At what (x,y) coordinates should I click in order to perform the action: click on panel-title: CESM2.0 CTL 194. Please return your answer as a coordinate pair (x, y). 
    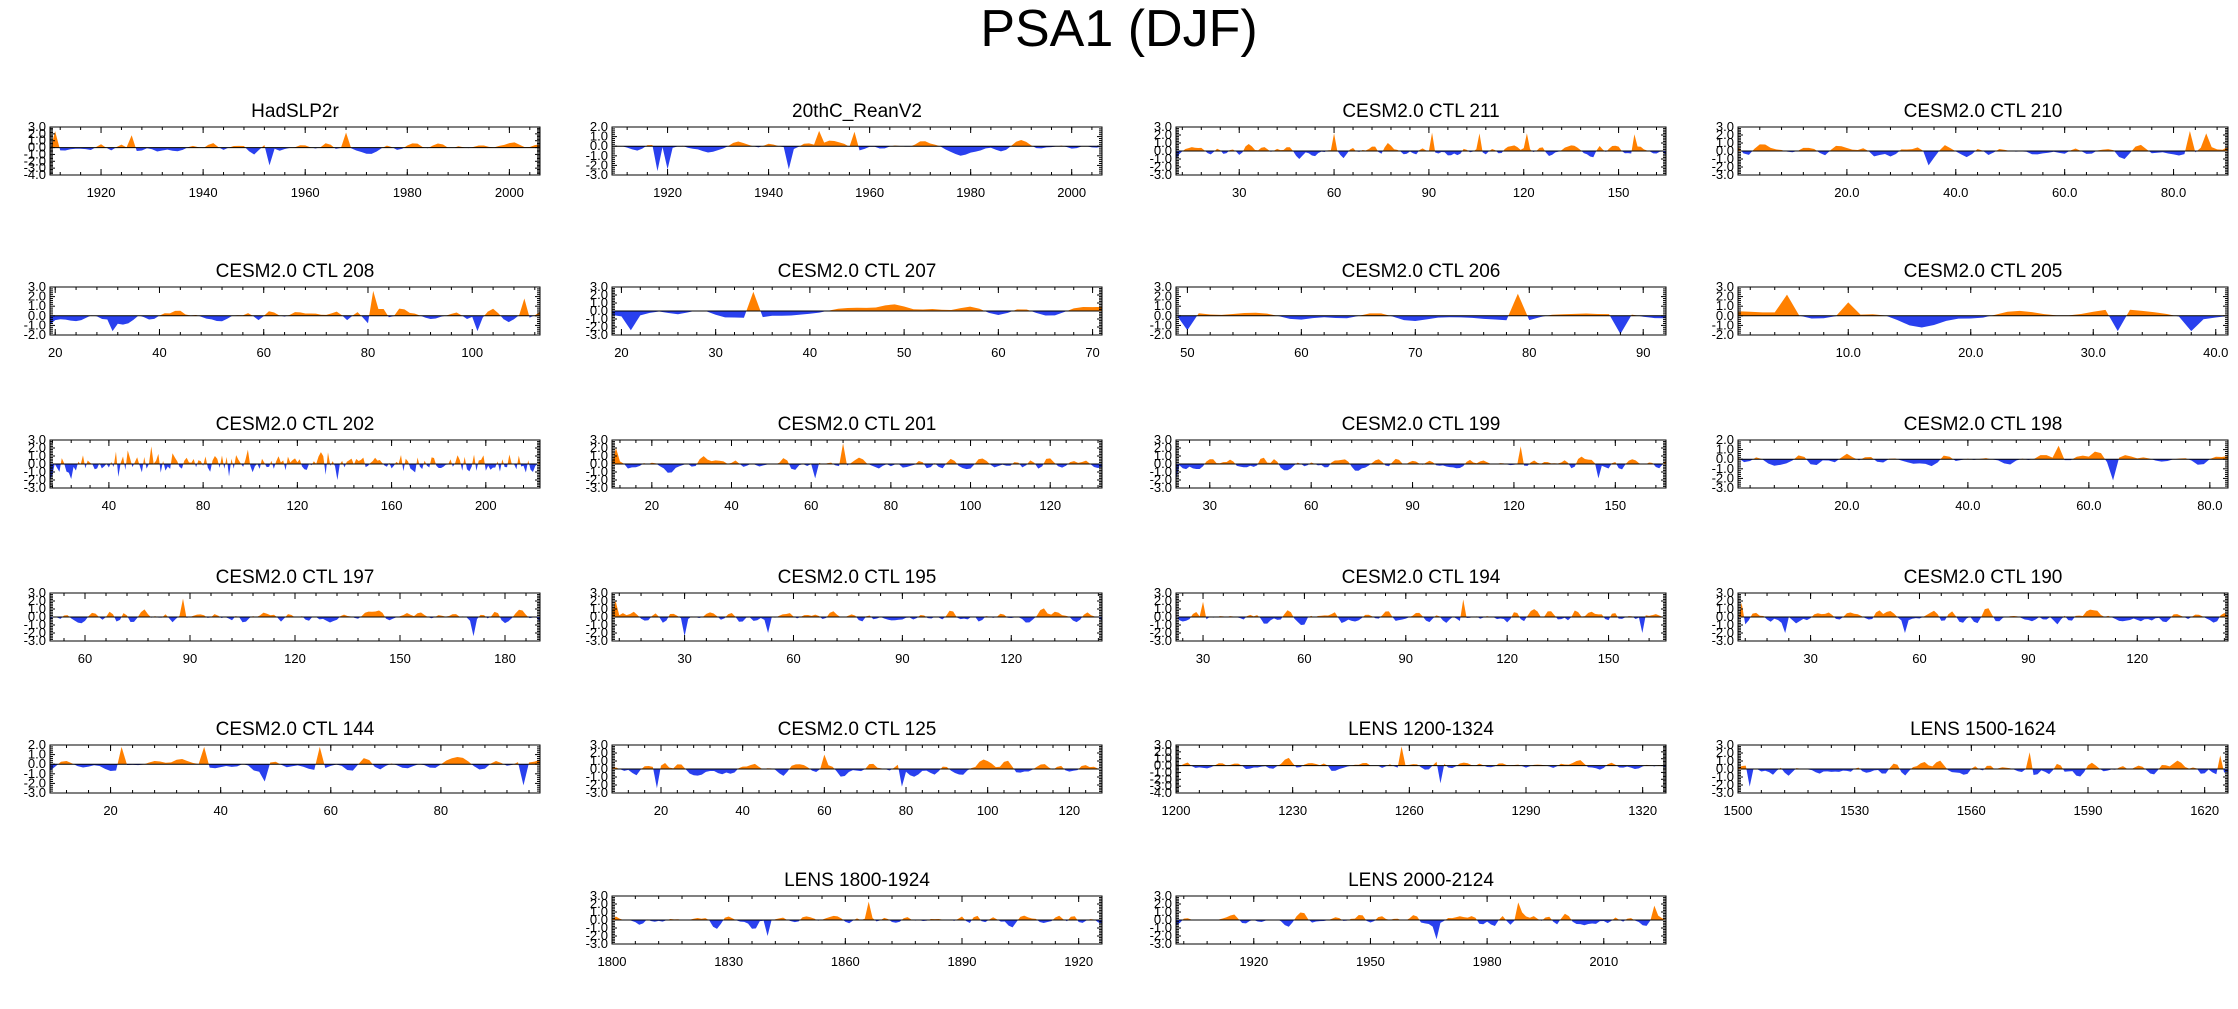
    Looking at the image, I should click on (1421, 577).